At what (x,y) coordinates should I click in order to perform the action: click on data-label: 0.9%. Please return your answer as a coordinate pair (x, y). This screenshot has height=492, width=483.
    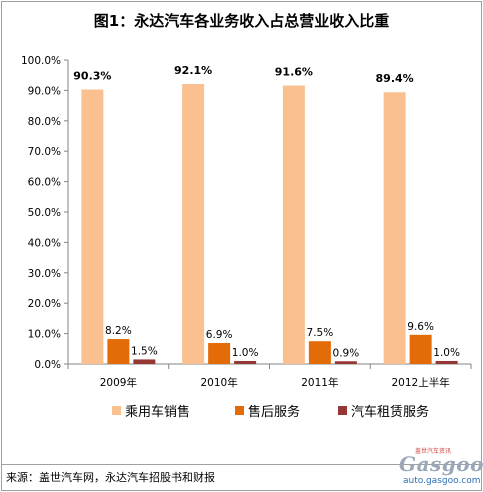
    Looking at the image, I should click on (346, 353).